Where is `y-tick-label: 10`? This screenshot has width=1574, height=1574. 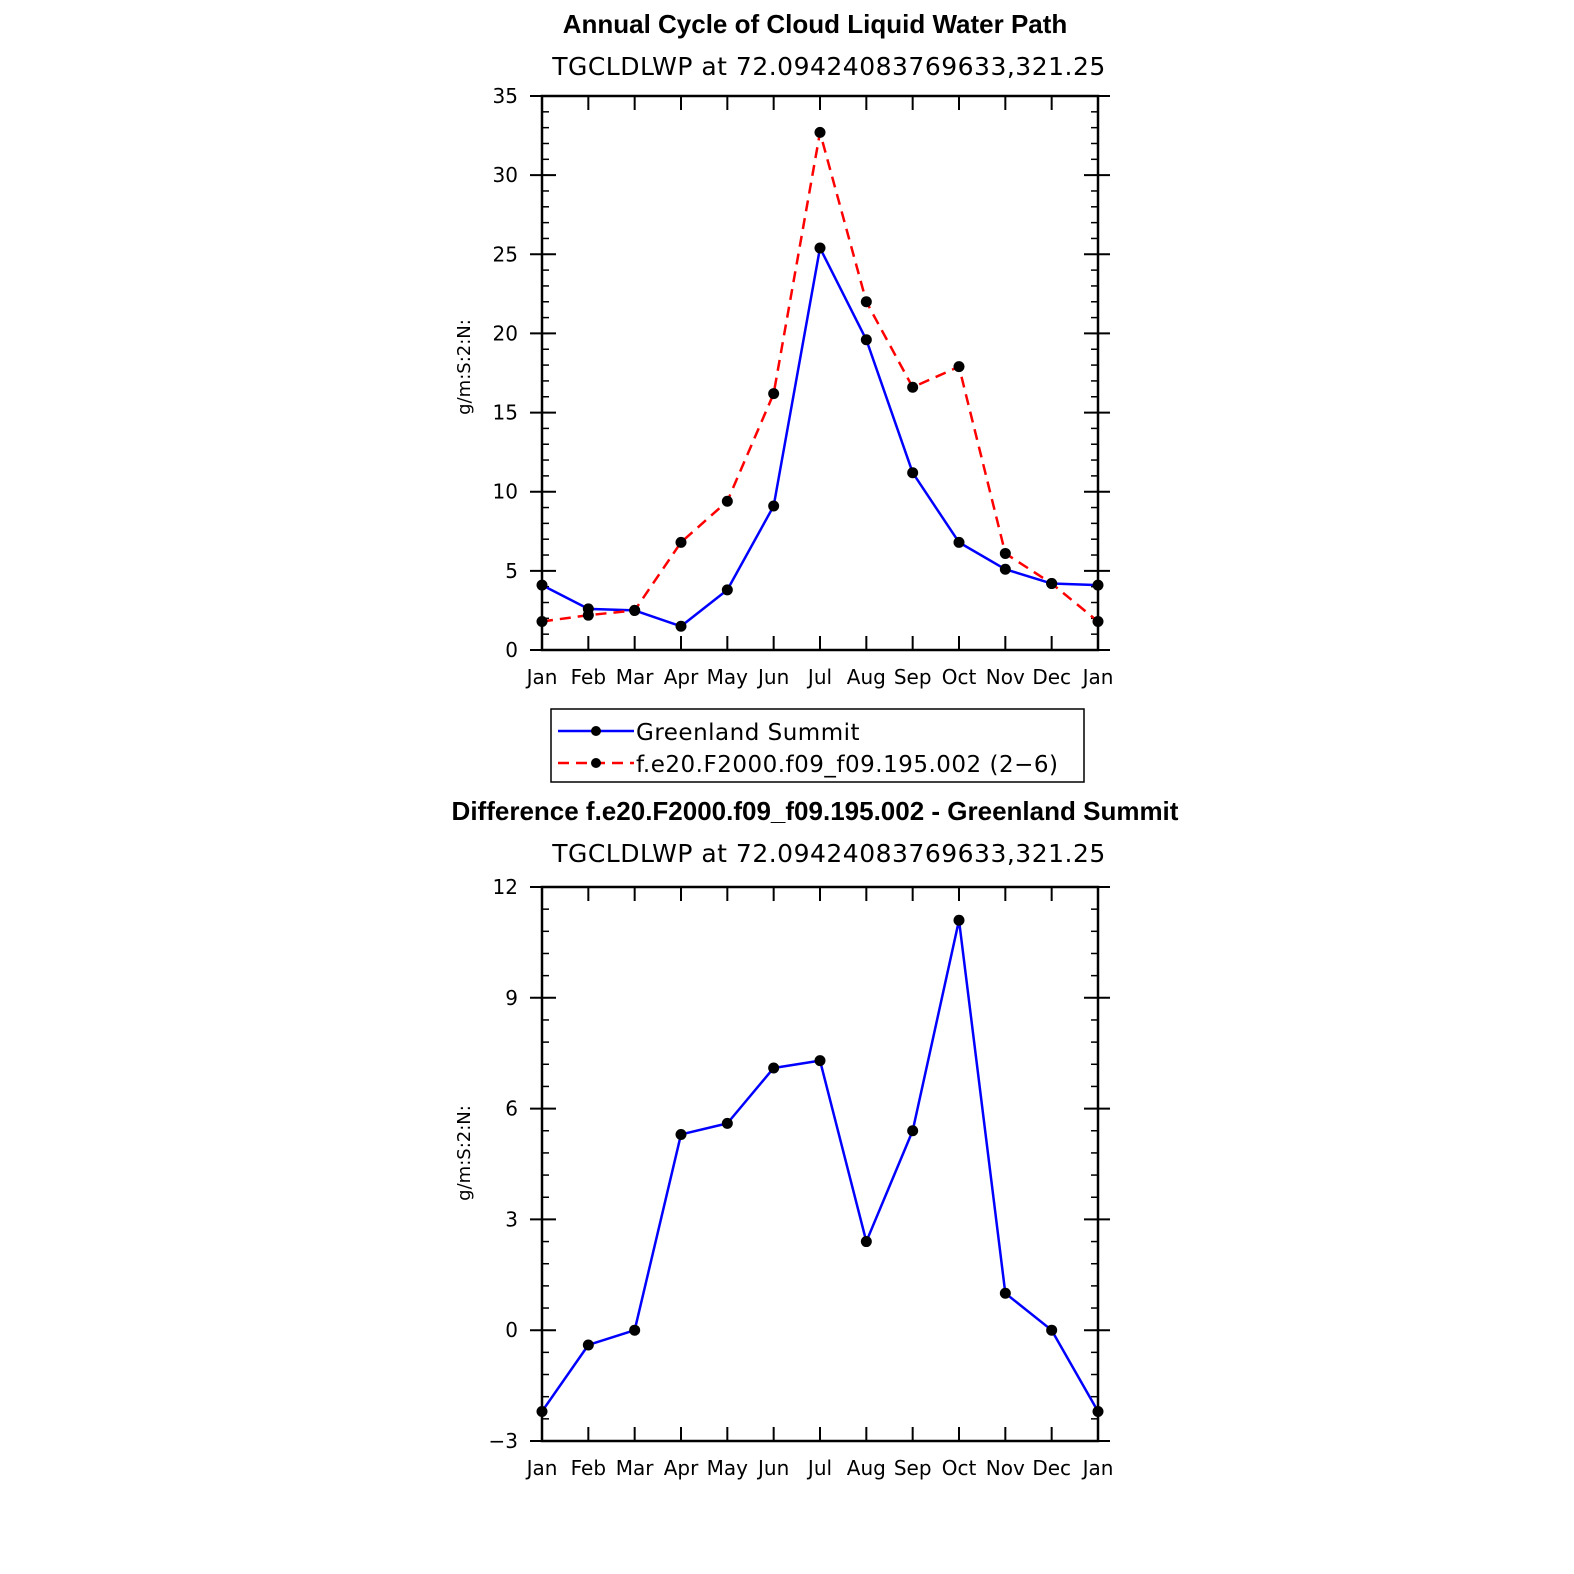
y-tick-label: 10 is located at coordinates (505, 492).